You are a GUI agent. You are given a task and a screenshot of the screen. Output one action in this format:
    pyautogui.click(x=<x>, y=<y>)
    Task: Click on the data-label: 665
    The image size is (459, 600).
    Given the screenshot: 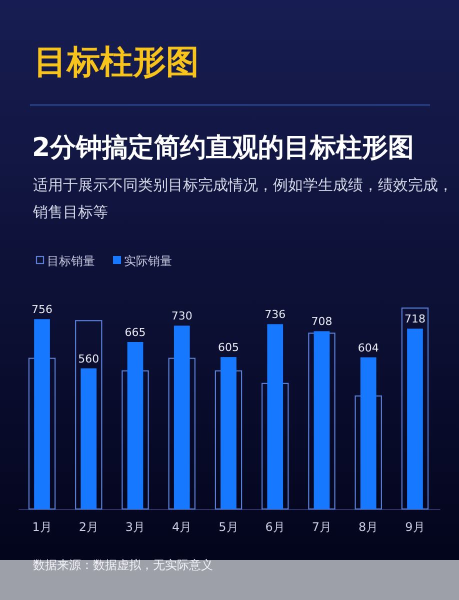 What is the action you would take?
    pyautogui.click(x=135, y=332)
    